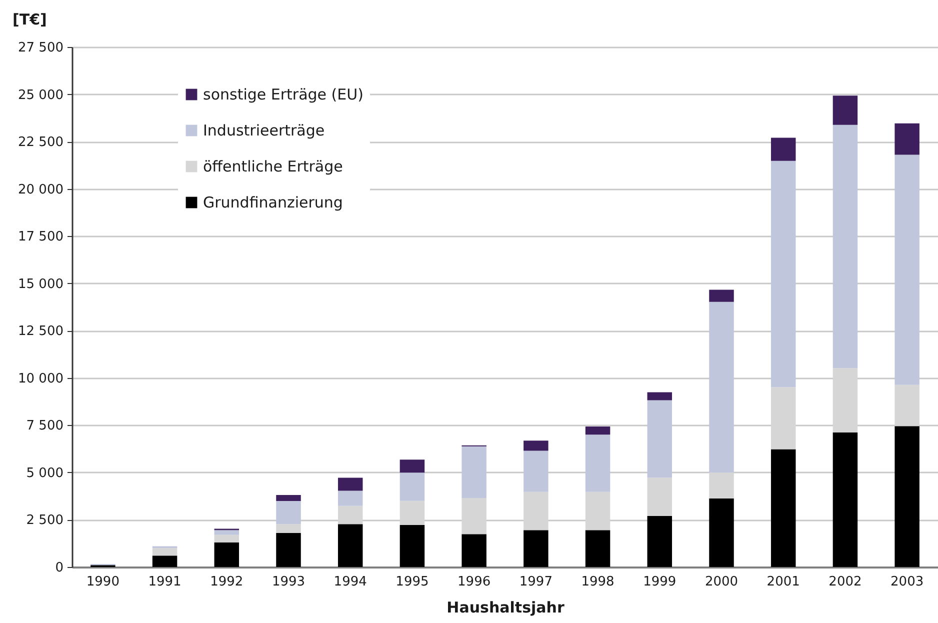  Describe the element at coordinates (474, 582) in the screenshot. I see `x-tick-label: 1996` at that location.